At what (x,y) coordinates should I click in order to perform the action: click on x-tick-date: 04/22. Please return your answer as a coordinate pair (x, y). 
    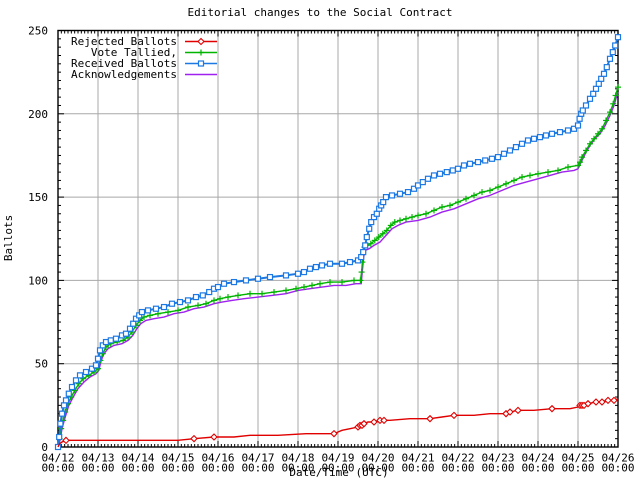
    Looking at the image, I should click on (457, 458).